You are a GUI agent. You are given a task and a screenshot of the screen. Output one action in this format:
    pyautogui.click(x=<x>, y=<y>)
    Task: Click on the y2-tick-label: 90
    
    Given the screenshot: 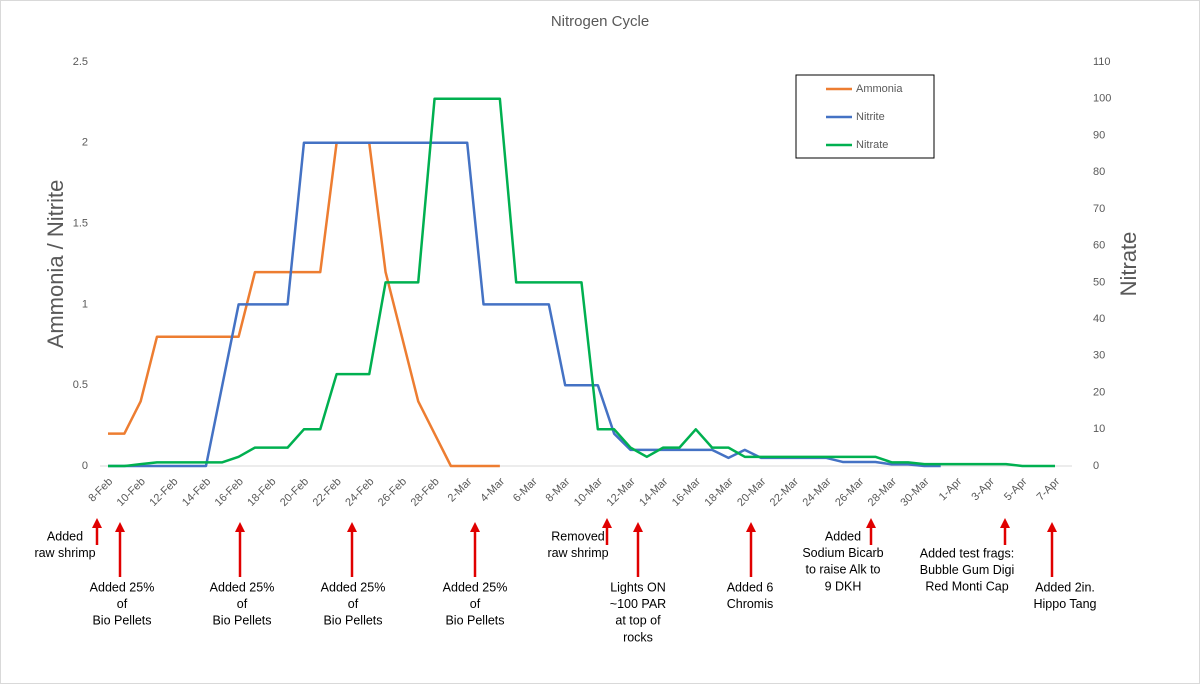 What is the action you would take?
    pyautogui.click(x=1099, y=135)
    